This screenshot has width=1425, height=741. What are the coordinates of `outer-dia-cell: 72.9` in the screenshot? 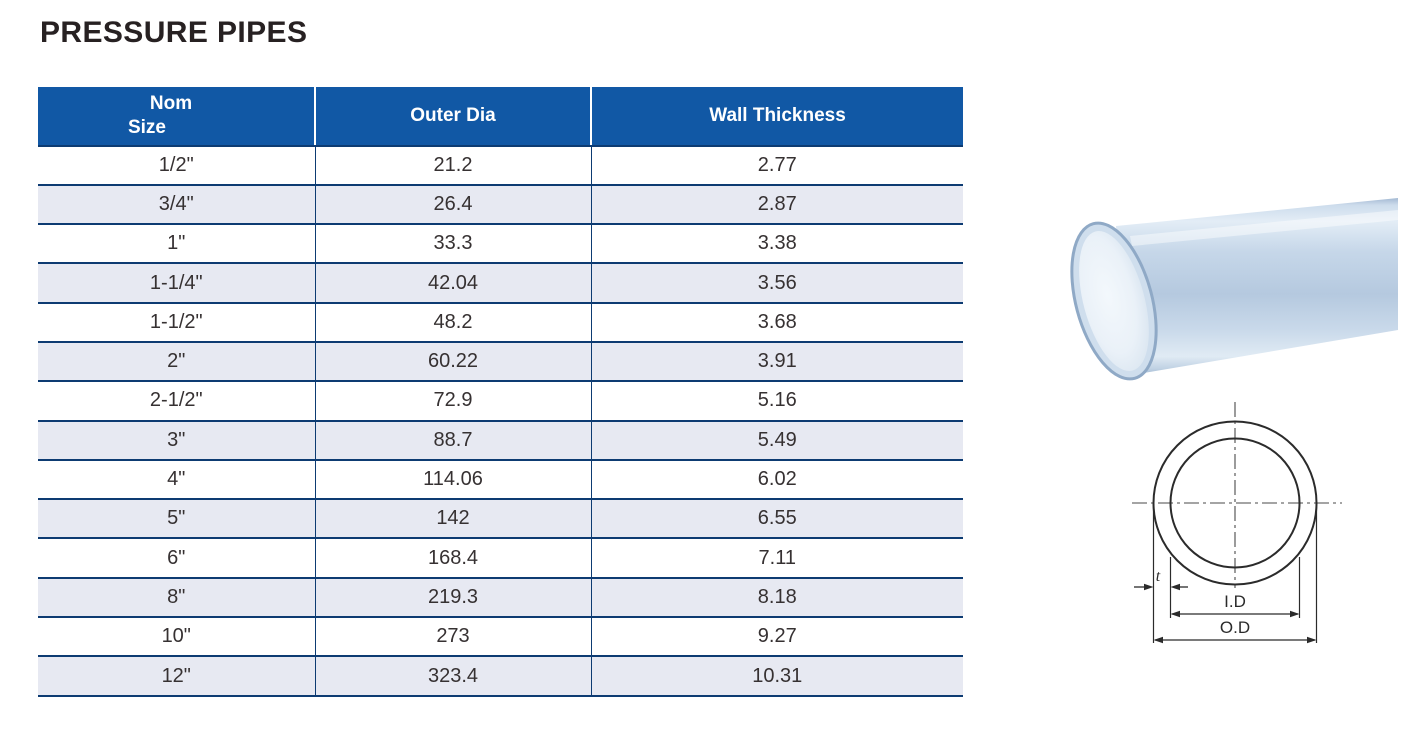 It's located at (452, 401).